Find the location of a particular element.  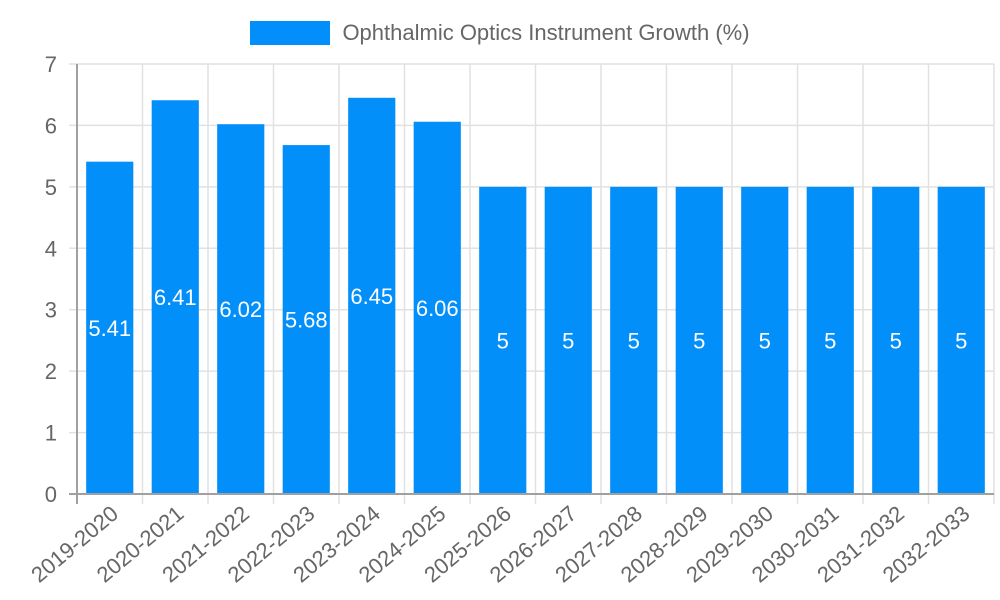

bar-value-label: 5.41 is located at coordinates (109, 328).